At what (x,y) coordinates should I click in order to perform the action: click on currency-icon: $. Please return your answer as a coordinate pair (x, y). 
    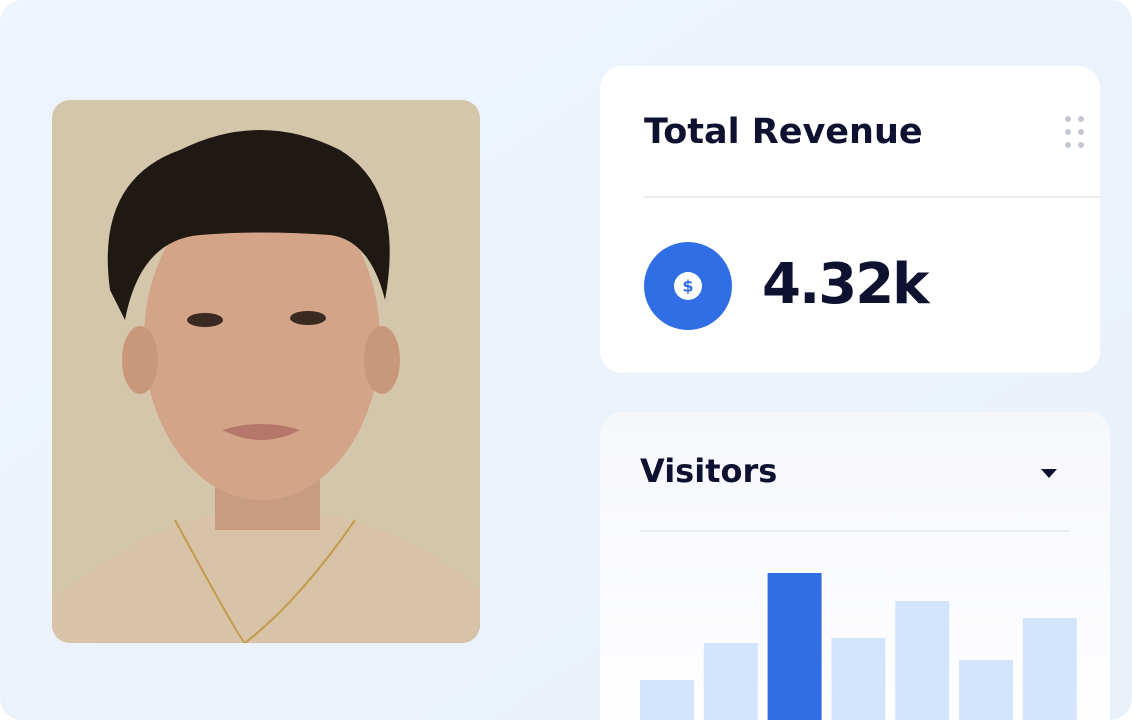
    Looking at the image, I should click on (687, 286).